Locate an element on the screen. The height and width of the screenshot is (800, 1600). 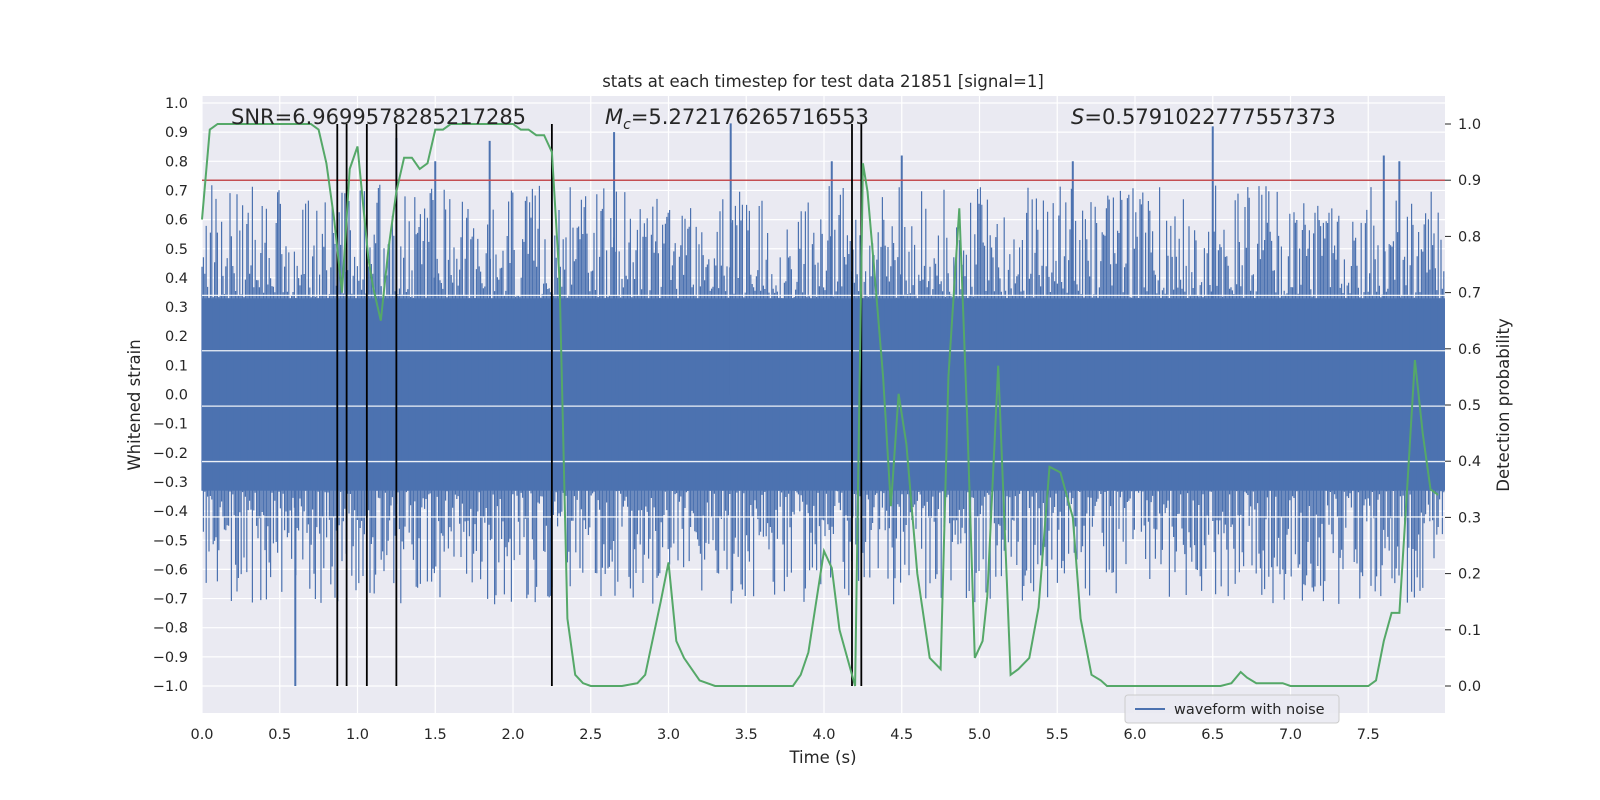
x-tick-label: 0.5 is located at coordinates (279, 735).